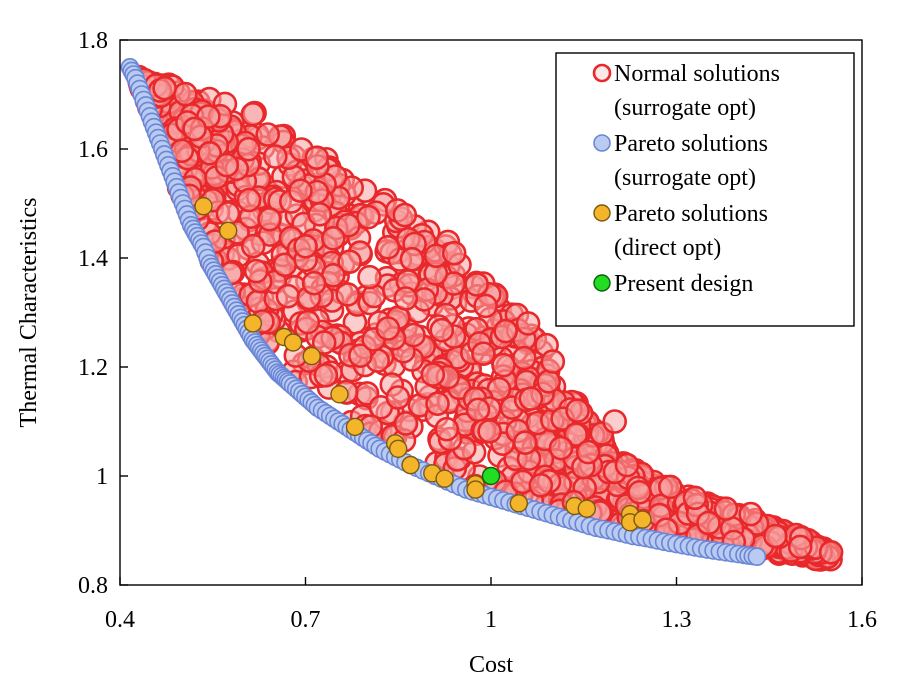 This screenshot has height=696, width=897. I want to click on legend-marker-normal, so click(602, 73).